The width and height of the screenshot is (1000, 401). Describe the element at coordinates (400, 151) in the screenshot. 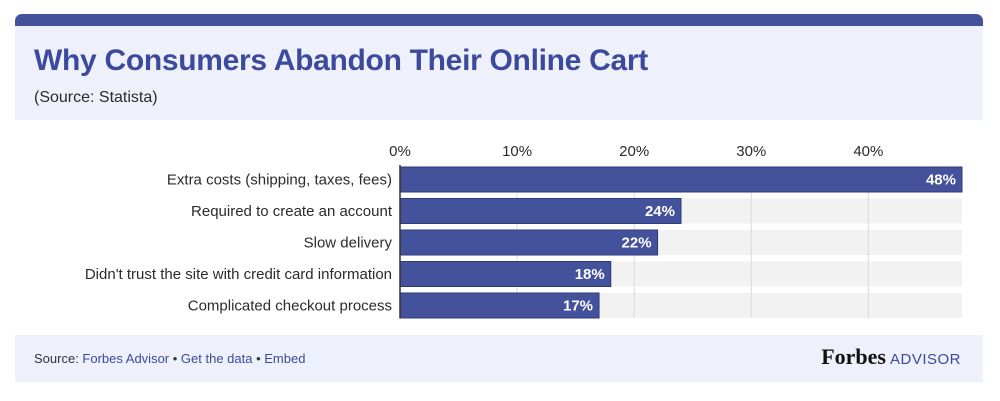

I see `x-tick-label: 0%` at that location.